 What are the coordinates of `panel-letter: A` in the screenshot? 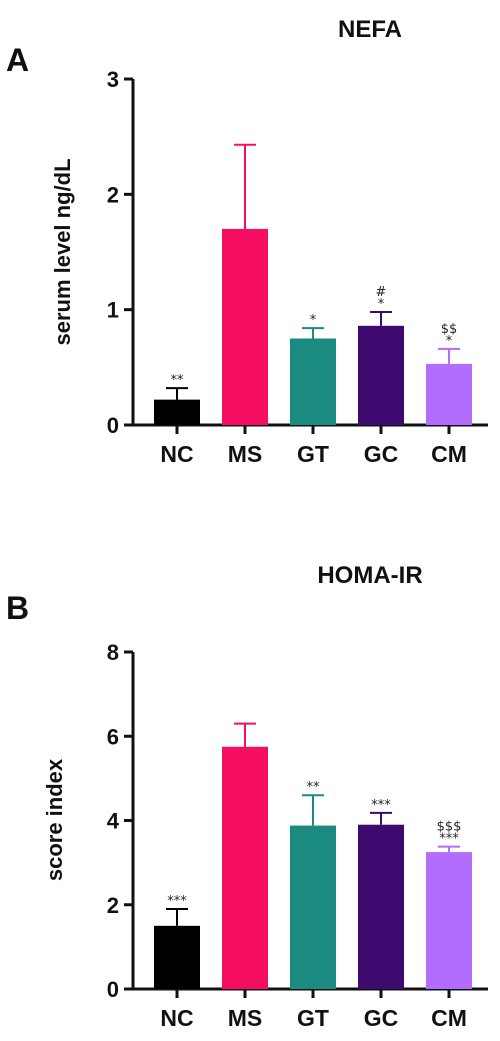 It's located at (18, 60).